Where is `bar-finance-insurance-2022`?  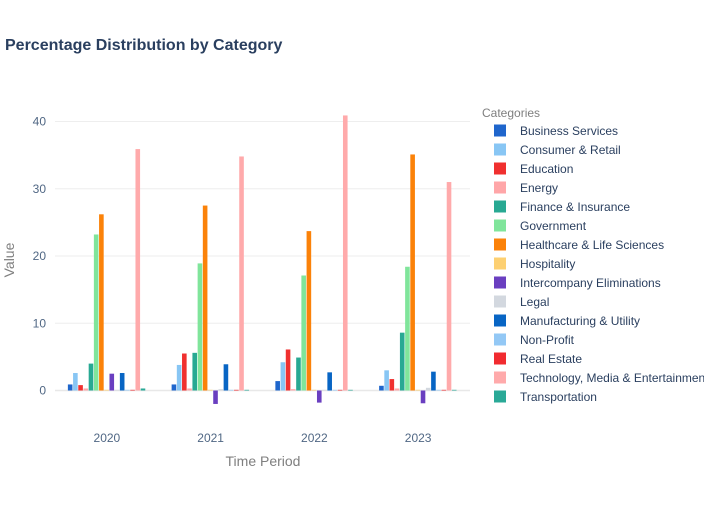
bar-finance-insurance-2022 is located at coordinates (298, 374).